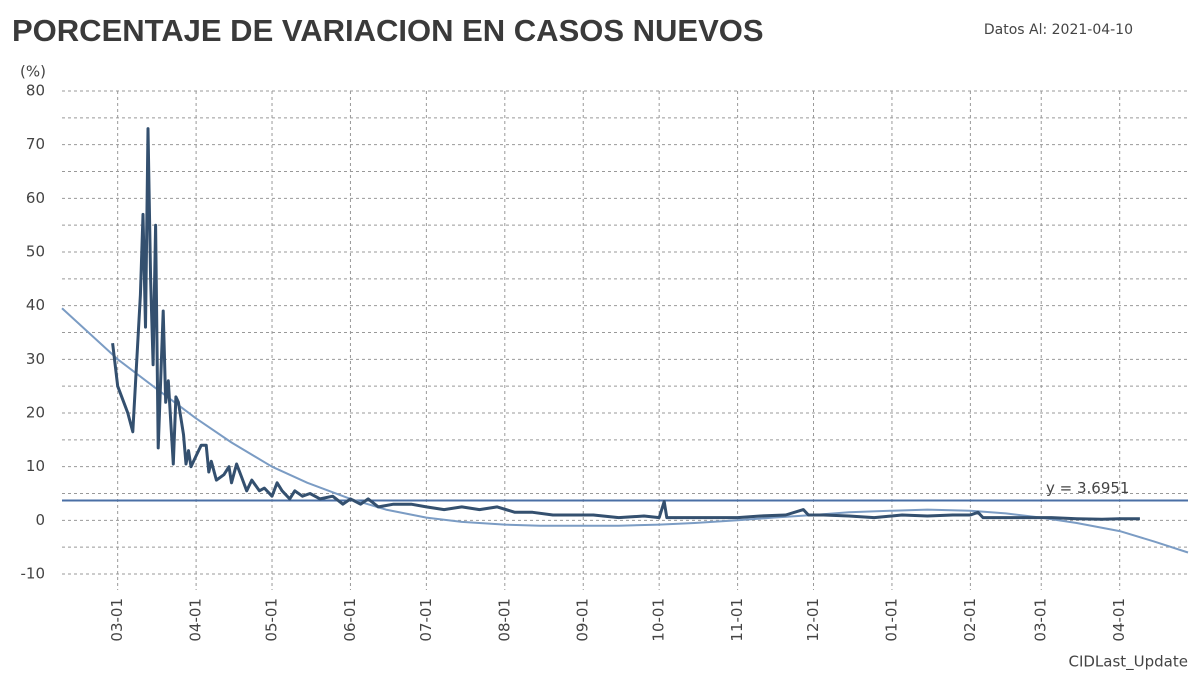 This screenshot has width=1200, height=676. Describe the element at coordinates (272, 620) in the screenshot. I see `x-tick-label: 05-01` at that location.